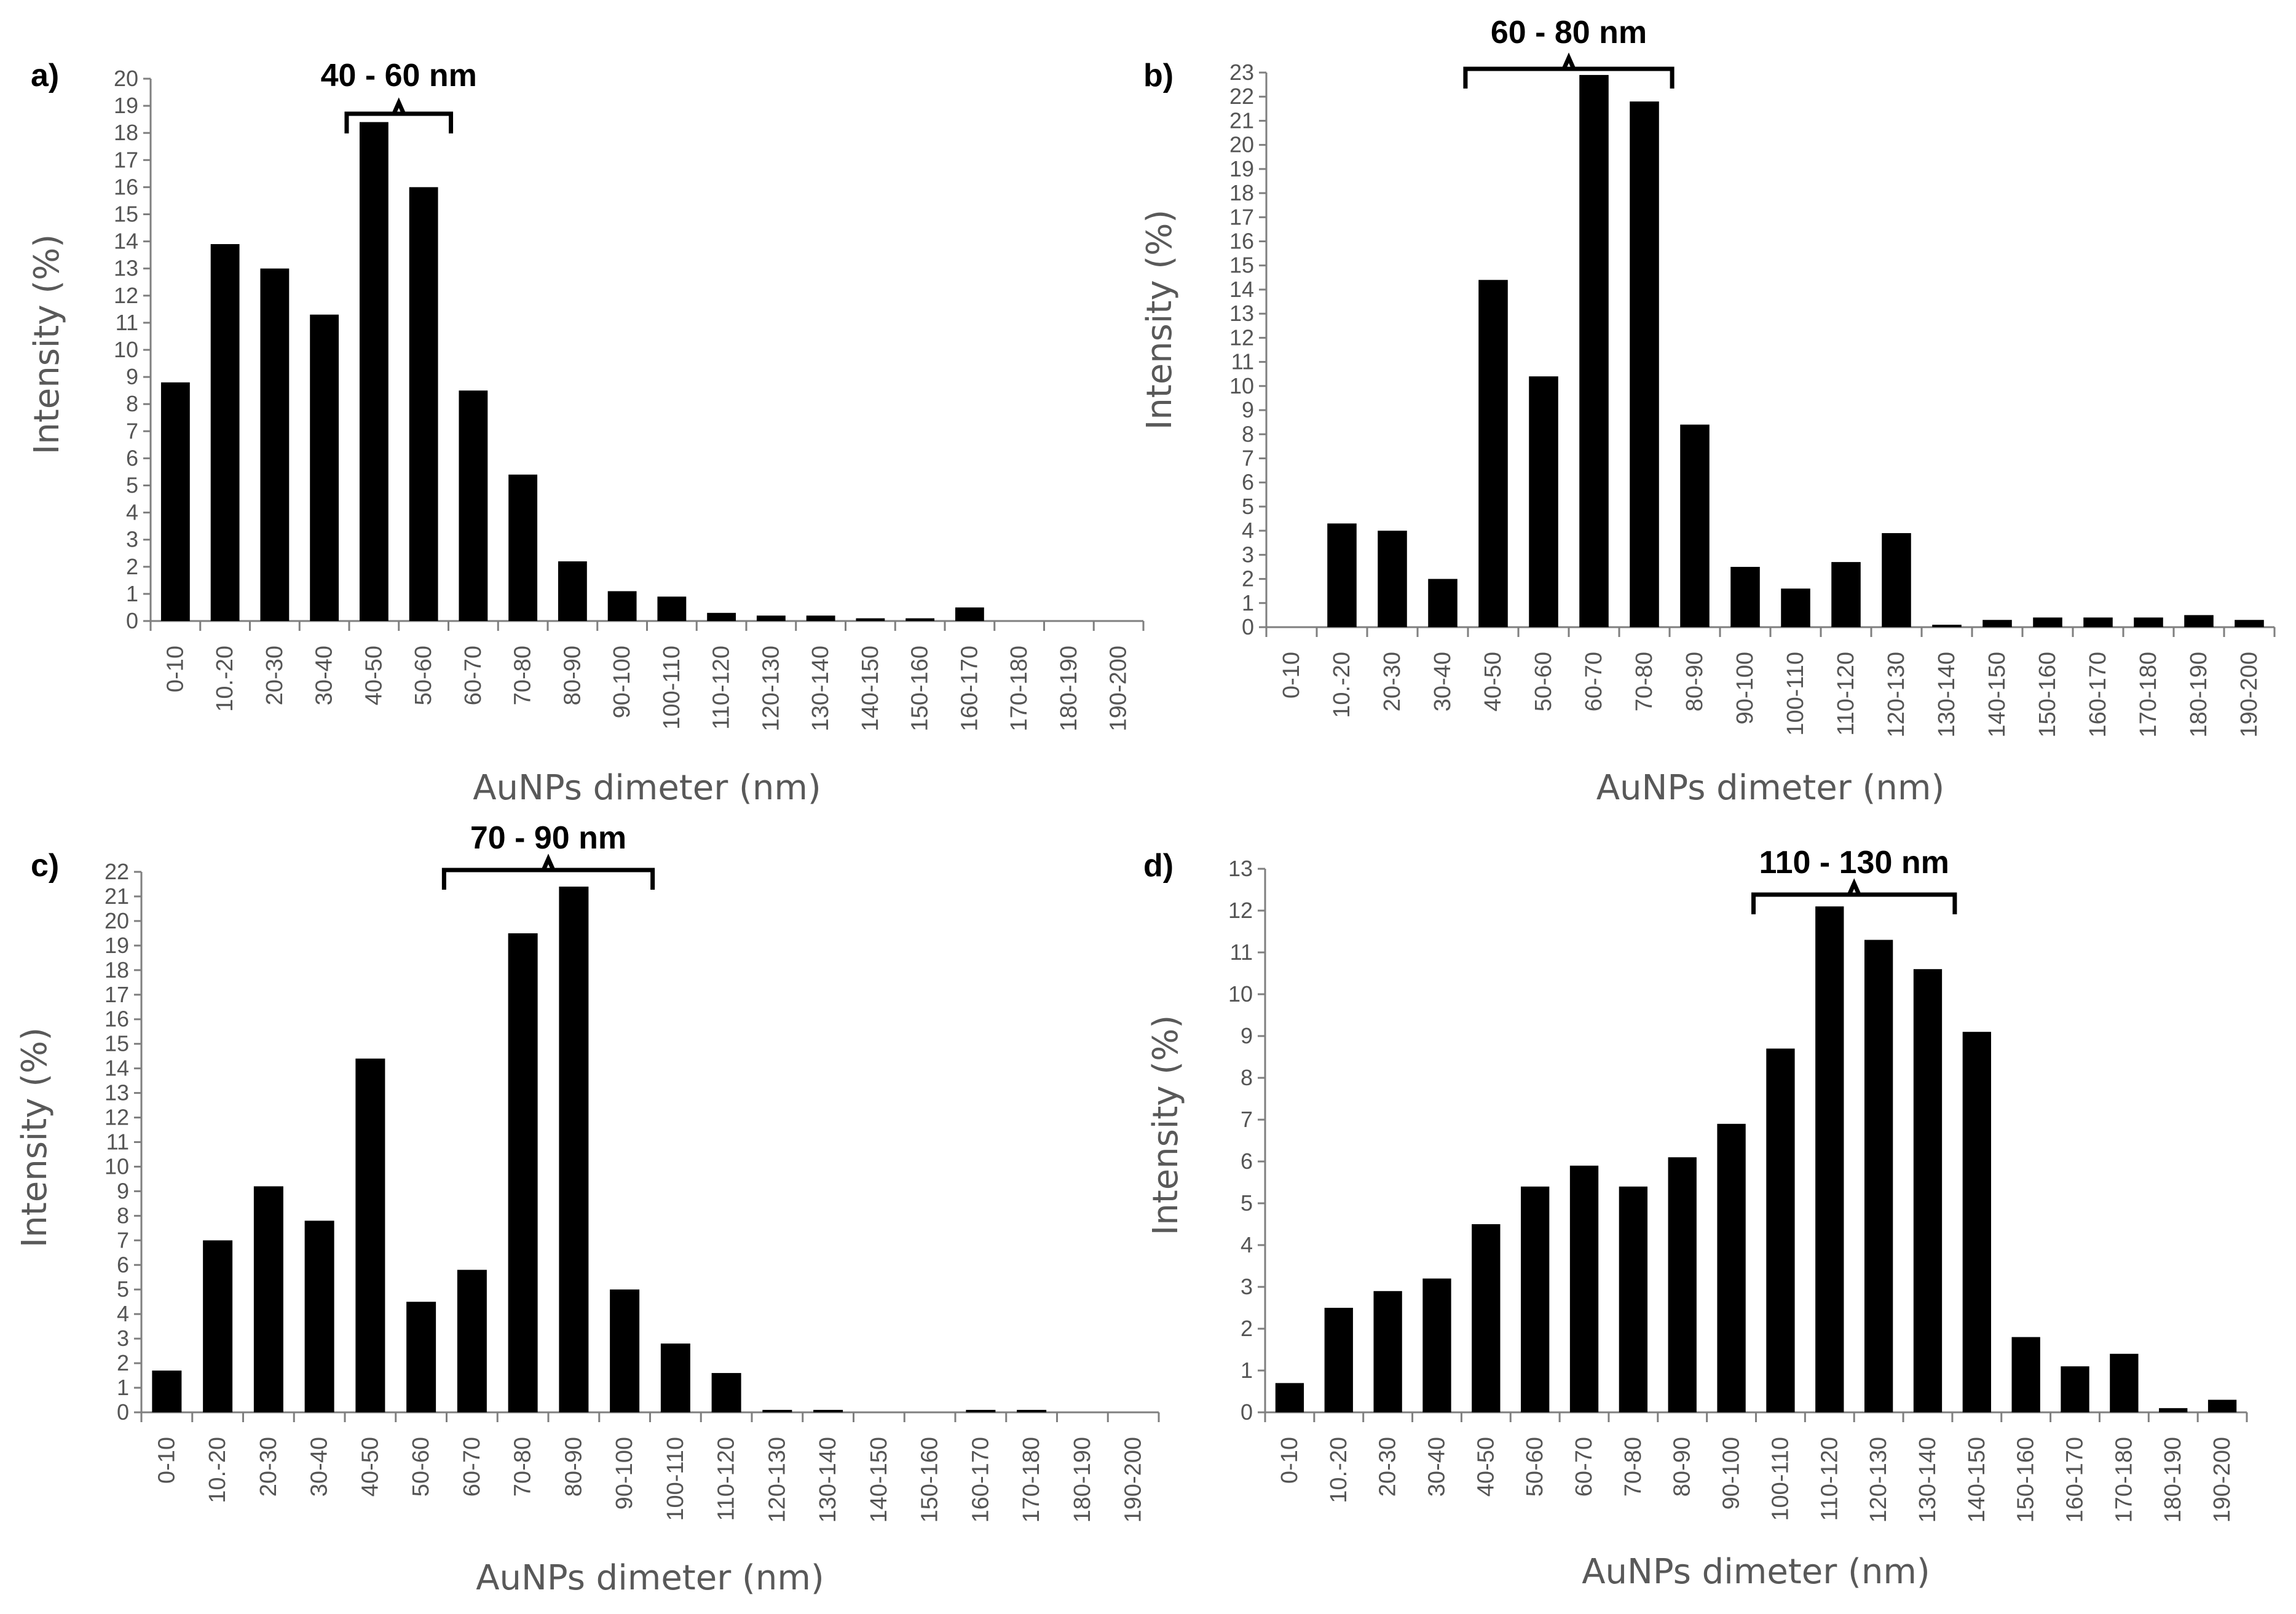  What do you see at coordinates (1159, 75) in the screenshot?
I see `panel-label: b)` at bounding box center [1159, 75].